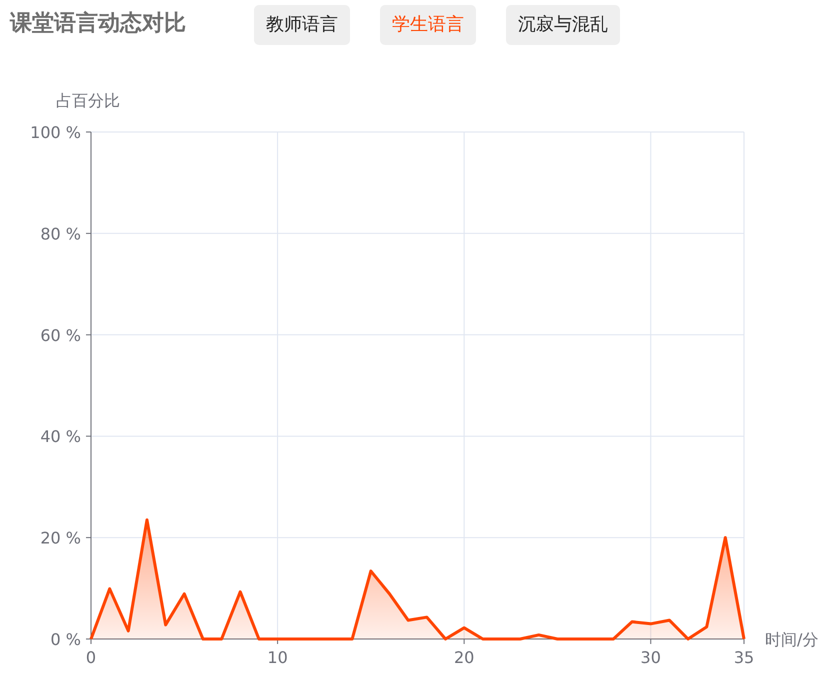  I want to click on y-tick-label: 0 %, so click(65, 639).